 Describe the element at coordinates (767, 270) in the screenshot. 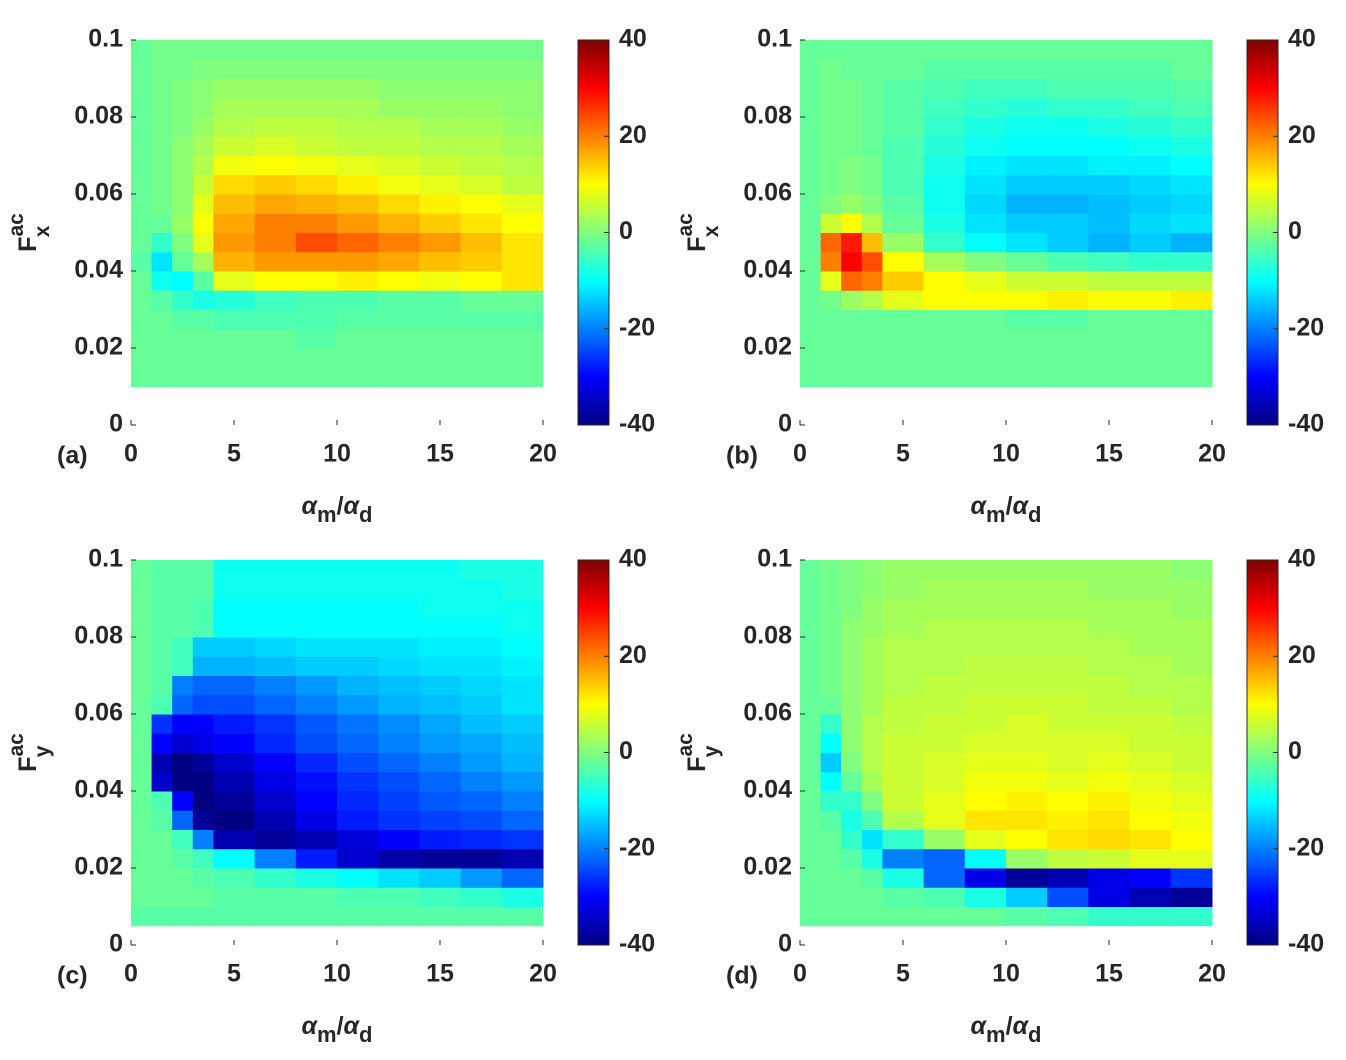

I see `y-tick-label: 0.04` at that location.